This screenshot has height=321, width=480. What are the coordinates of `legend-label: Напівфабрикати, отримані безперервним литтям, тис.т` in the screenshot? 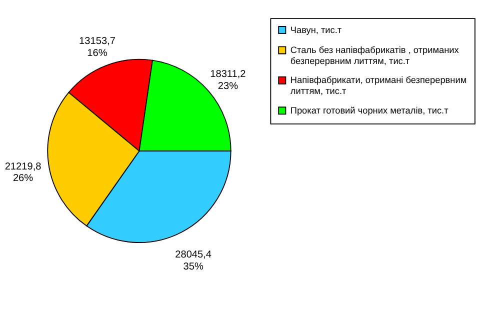 It's located at (378, 85).